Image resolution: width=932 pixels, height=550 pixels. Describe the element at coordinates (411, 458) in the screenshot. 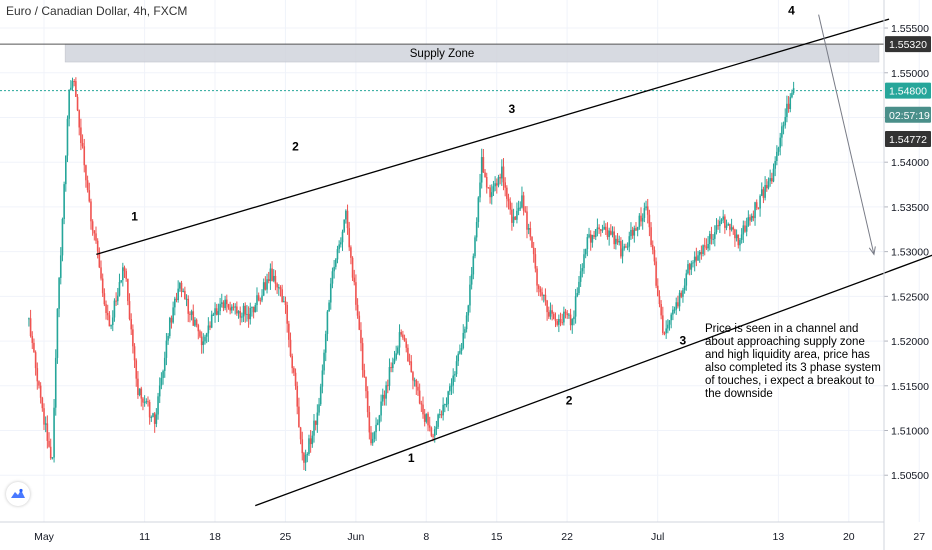

I see `touch-label: 1` at that location.